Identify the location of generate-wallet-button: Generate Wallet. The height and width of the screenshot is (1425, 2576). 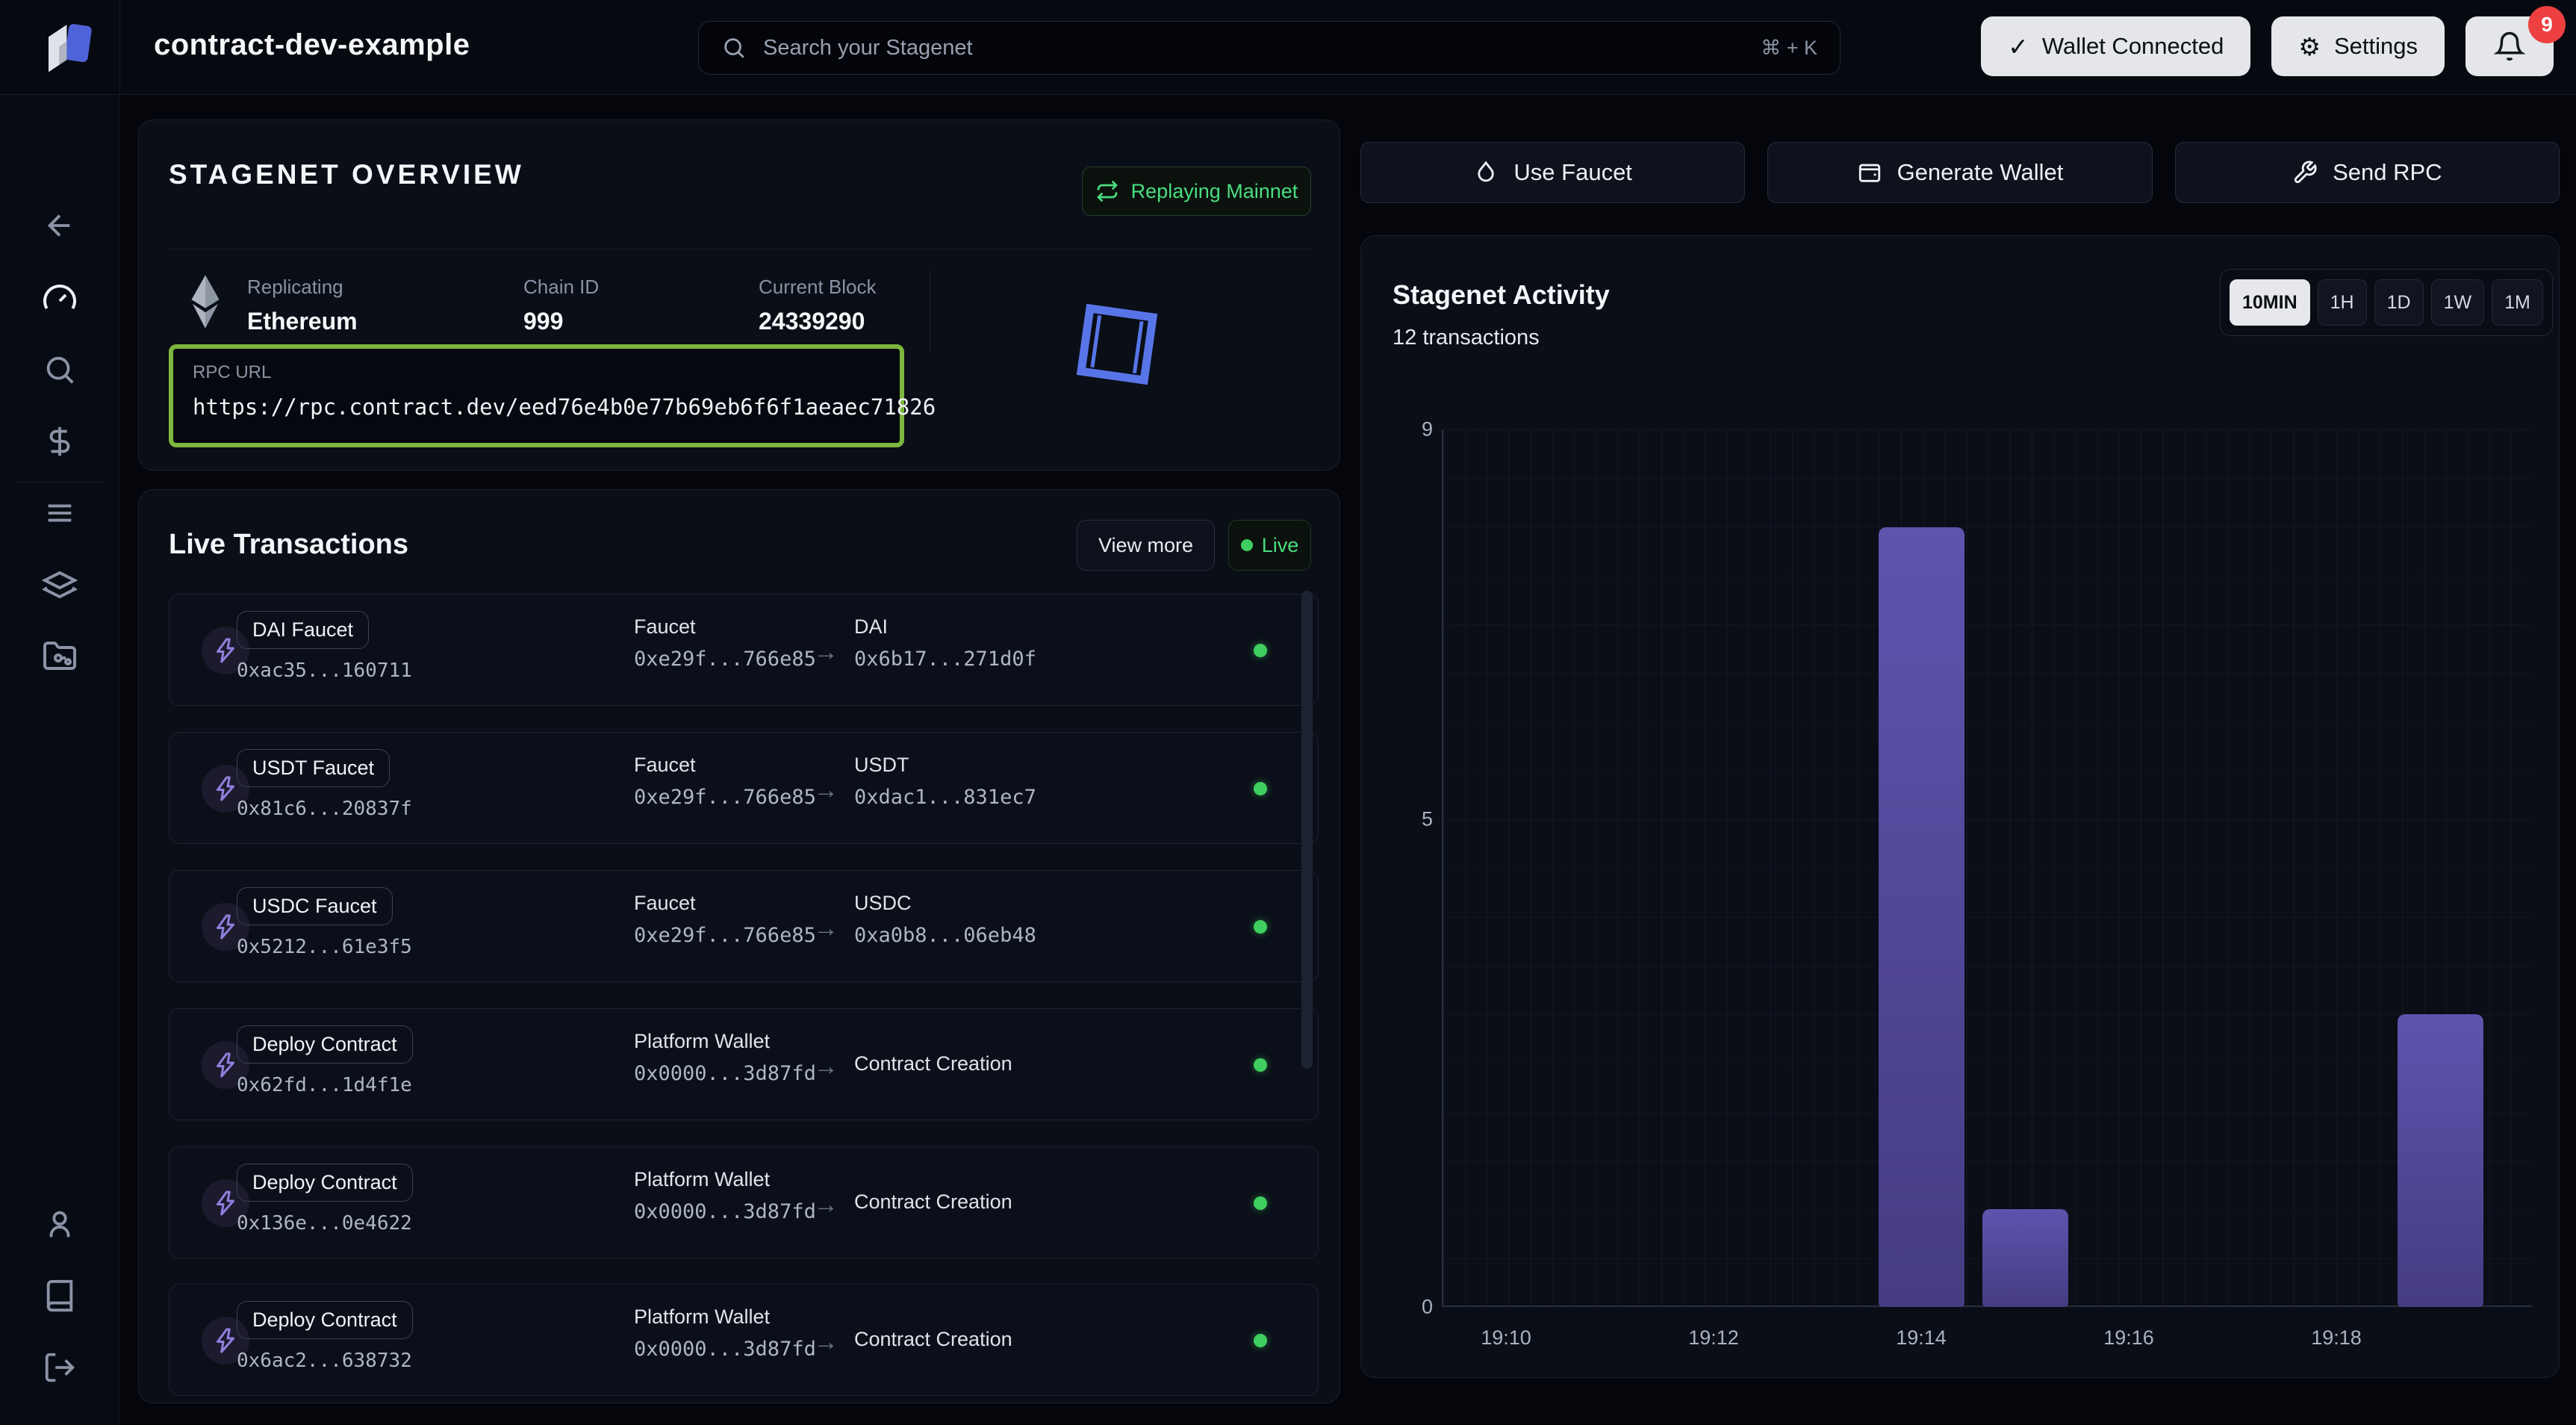
(1960, 172).